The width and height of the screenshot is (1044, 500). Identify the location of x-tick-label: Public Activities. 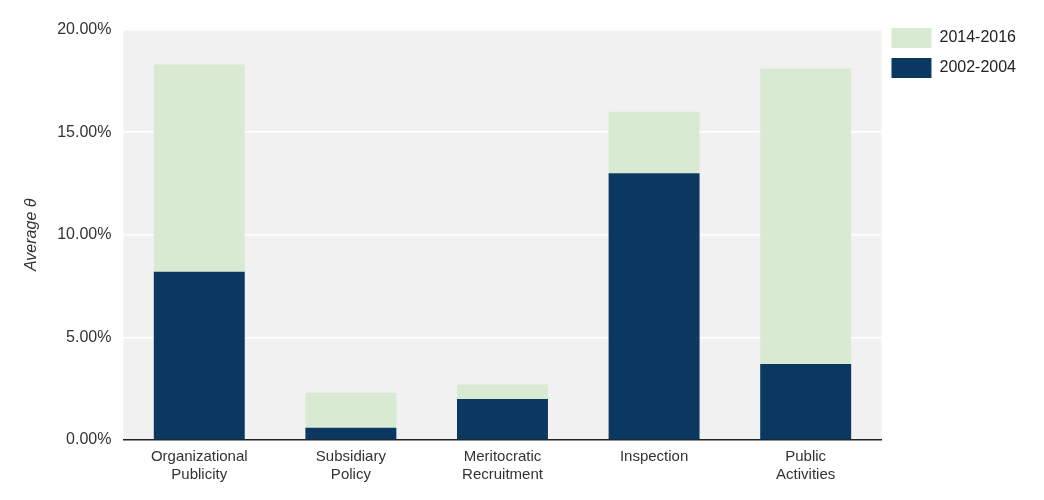
(806, 465).